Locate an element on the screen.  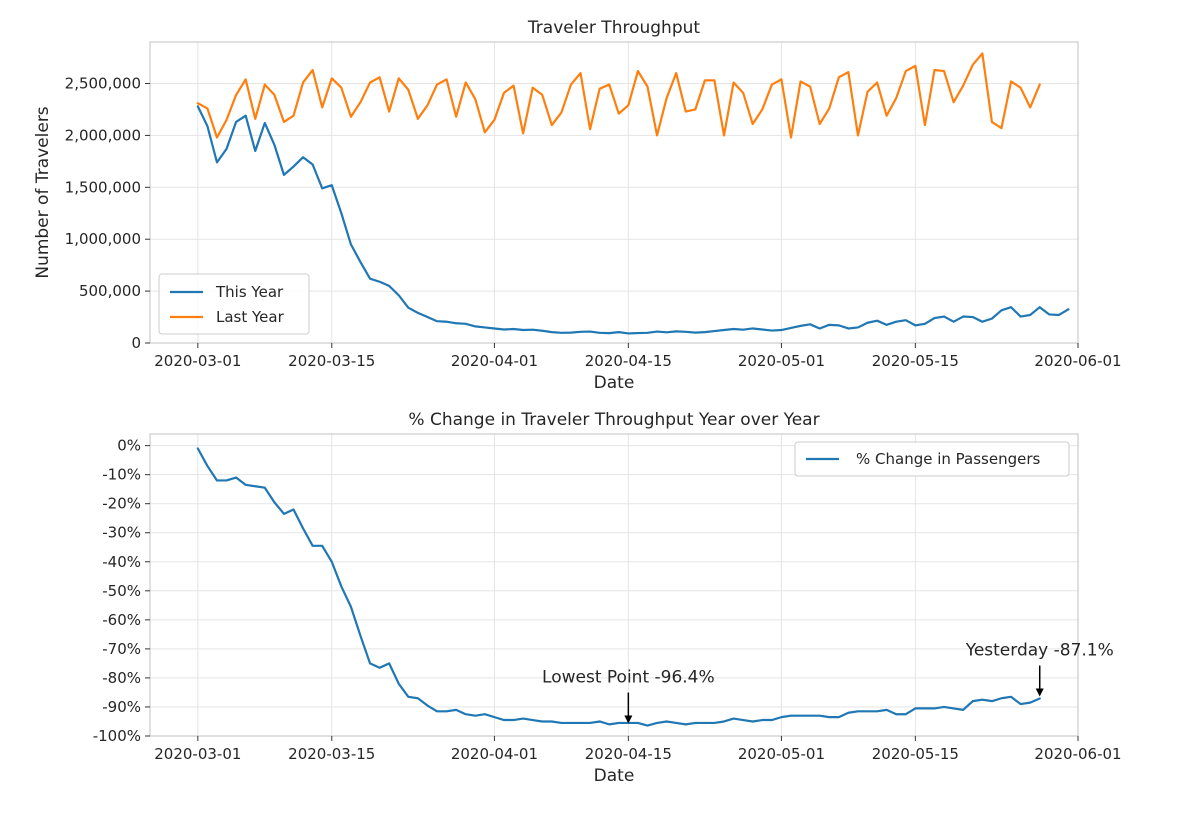
top-legend: This Year Last Year is located at coordinates (234, 304).